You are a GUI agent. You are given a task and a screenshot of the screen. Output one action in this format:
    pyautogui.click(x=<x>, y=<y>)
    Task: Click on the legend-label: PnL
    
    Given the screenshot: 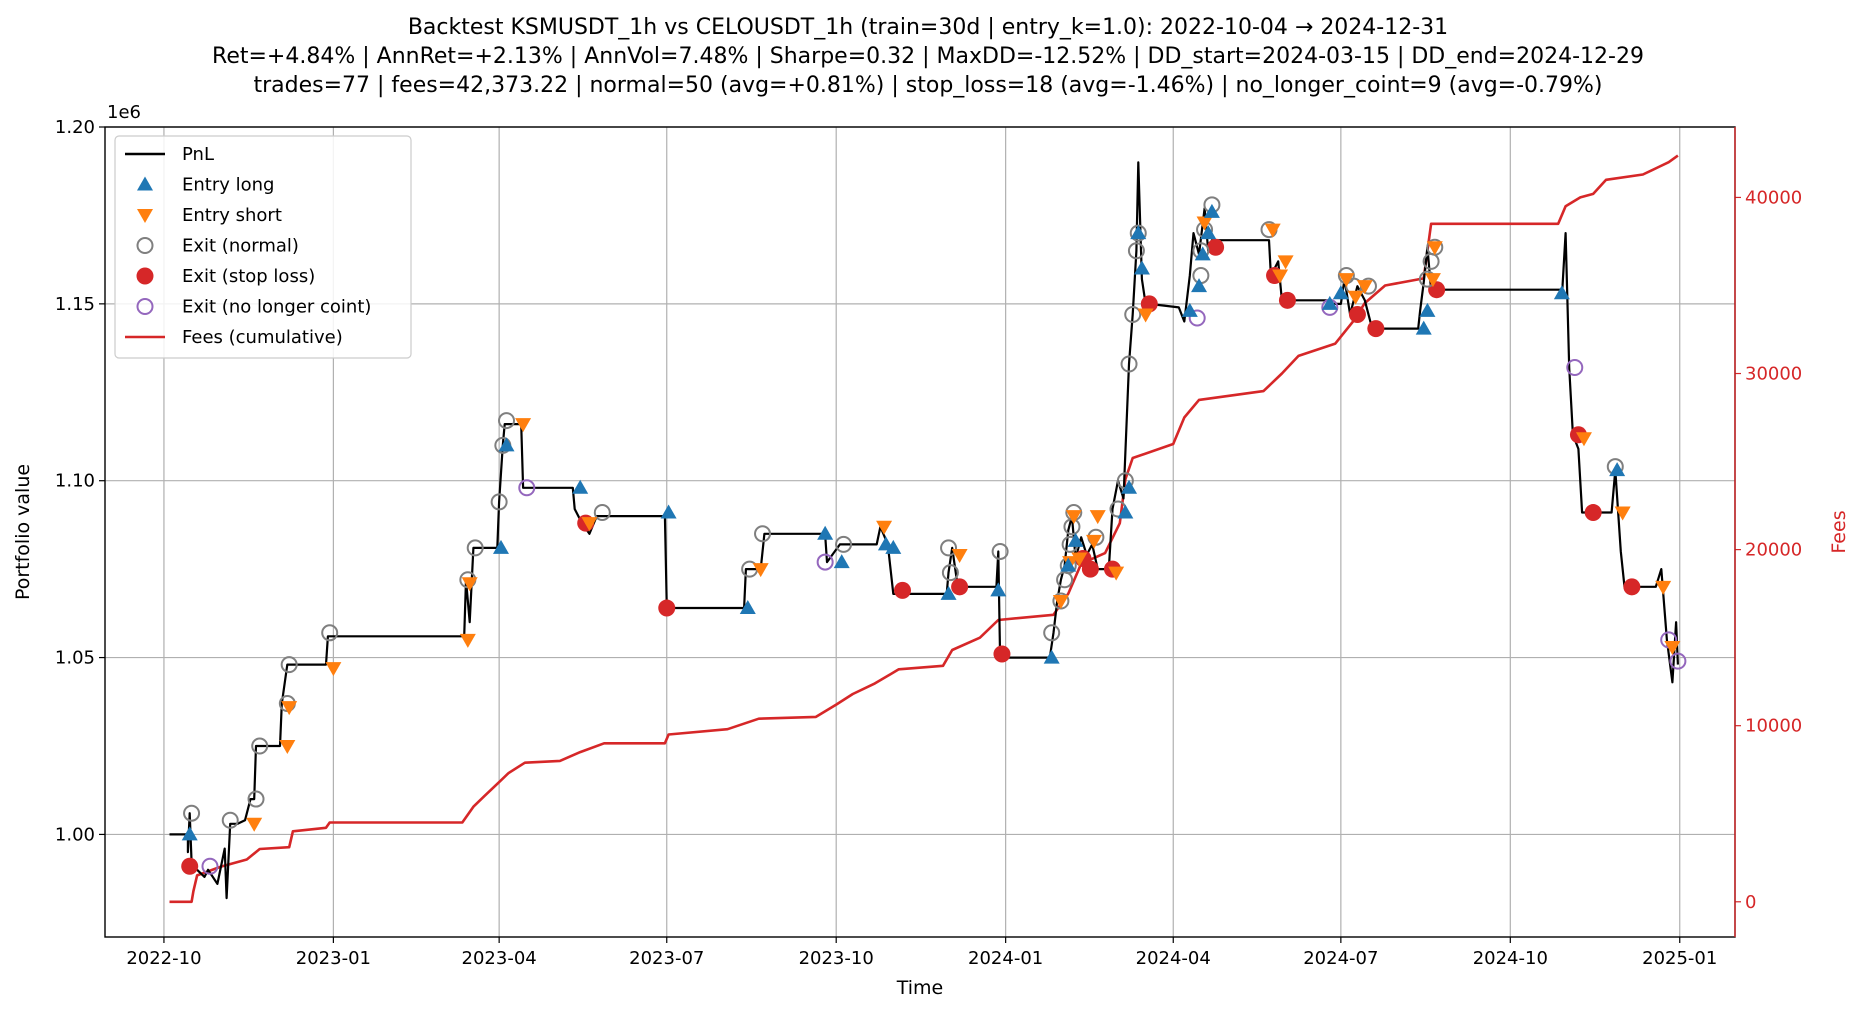 What is the action you would take?
    pyautogui.click(x=198, y=154)
    